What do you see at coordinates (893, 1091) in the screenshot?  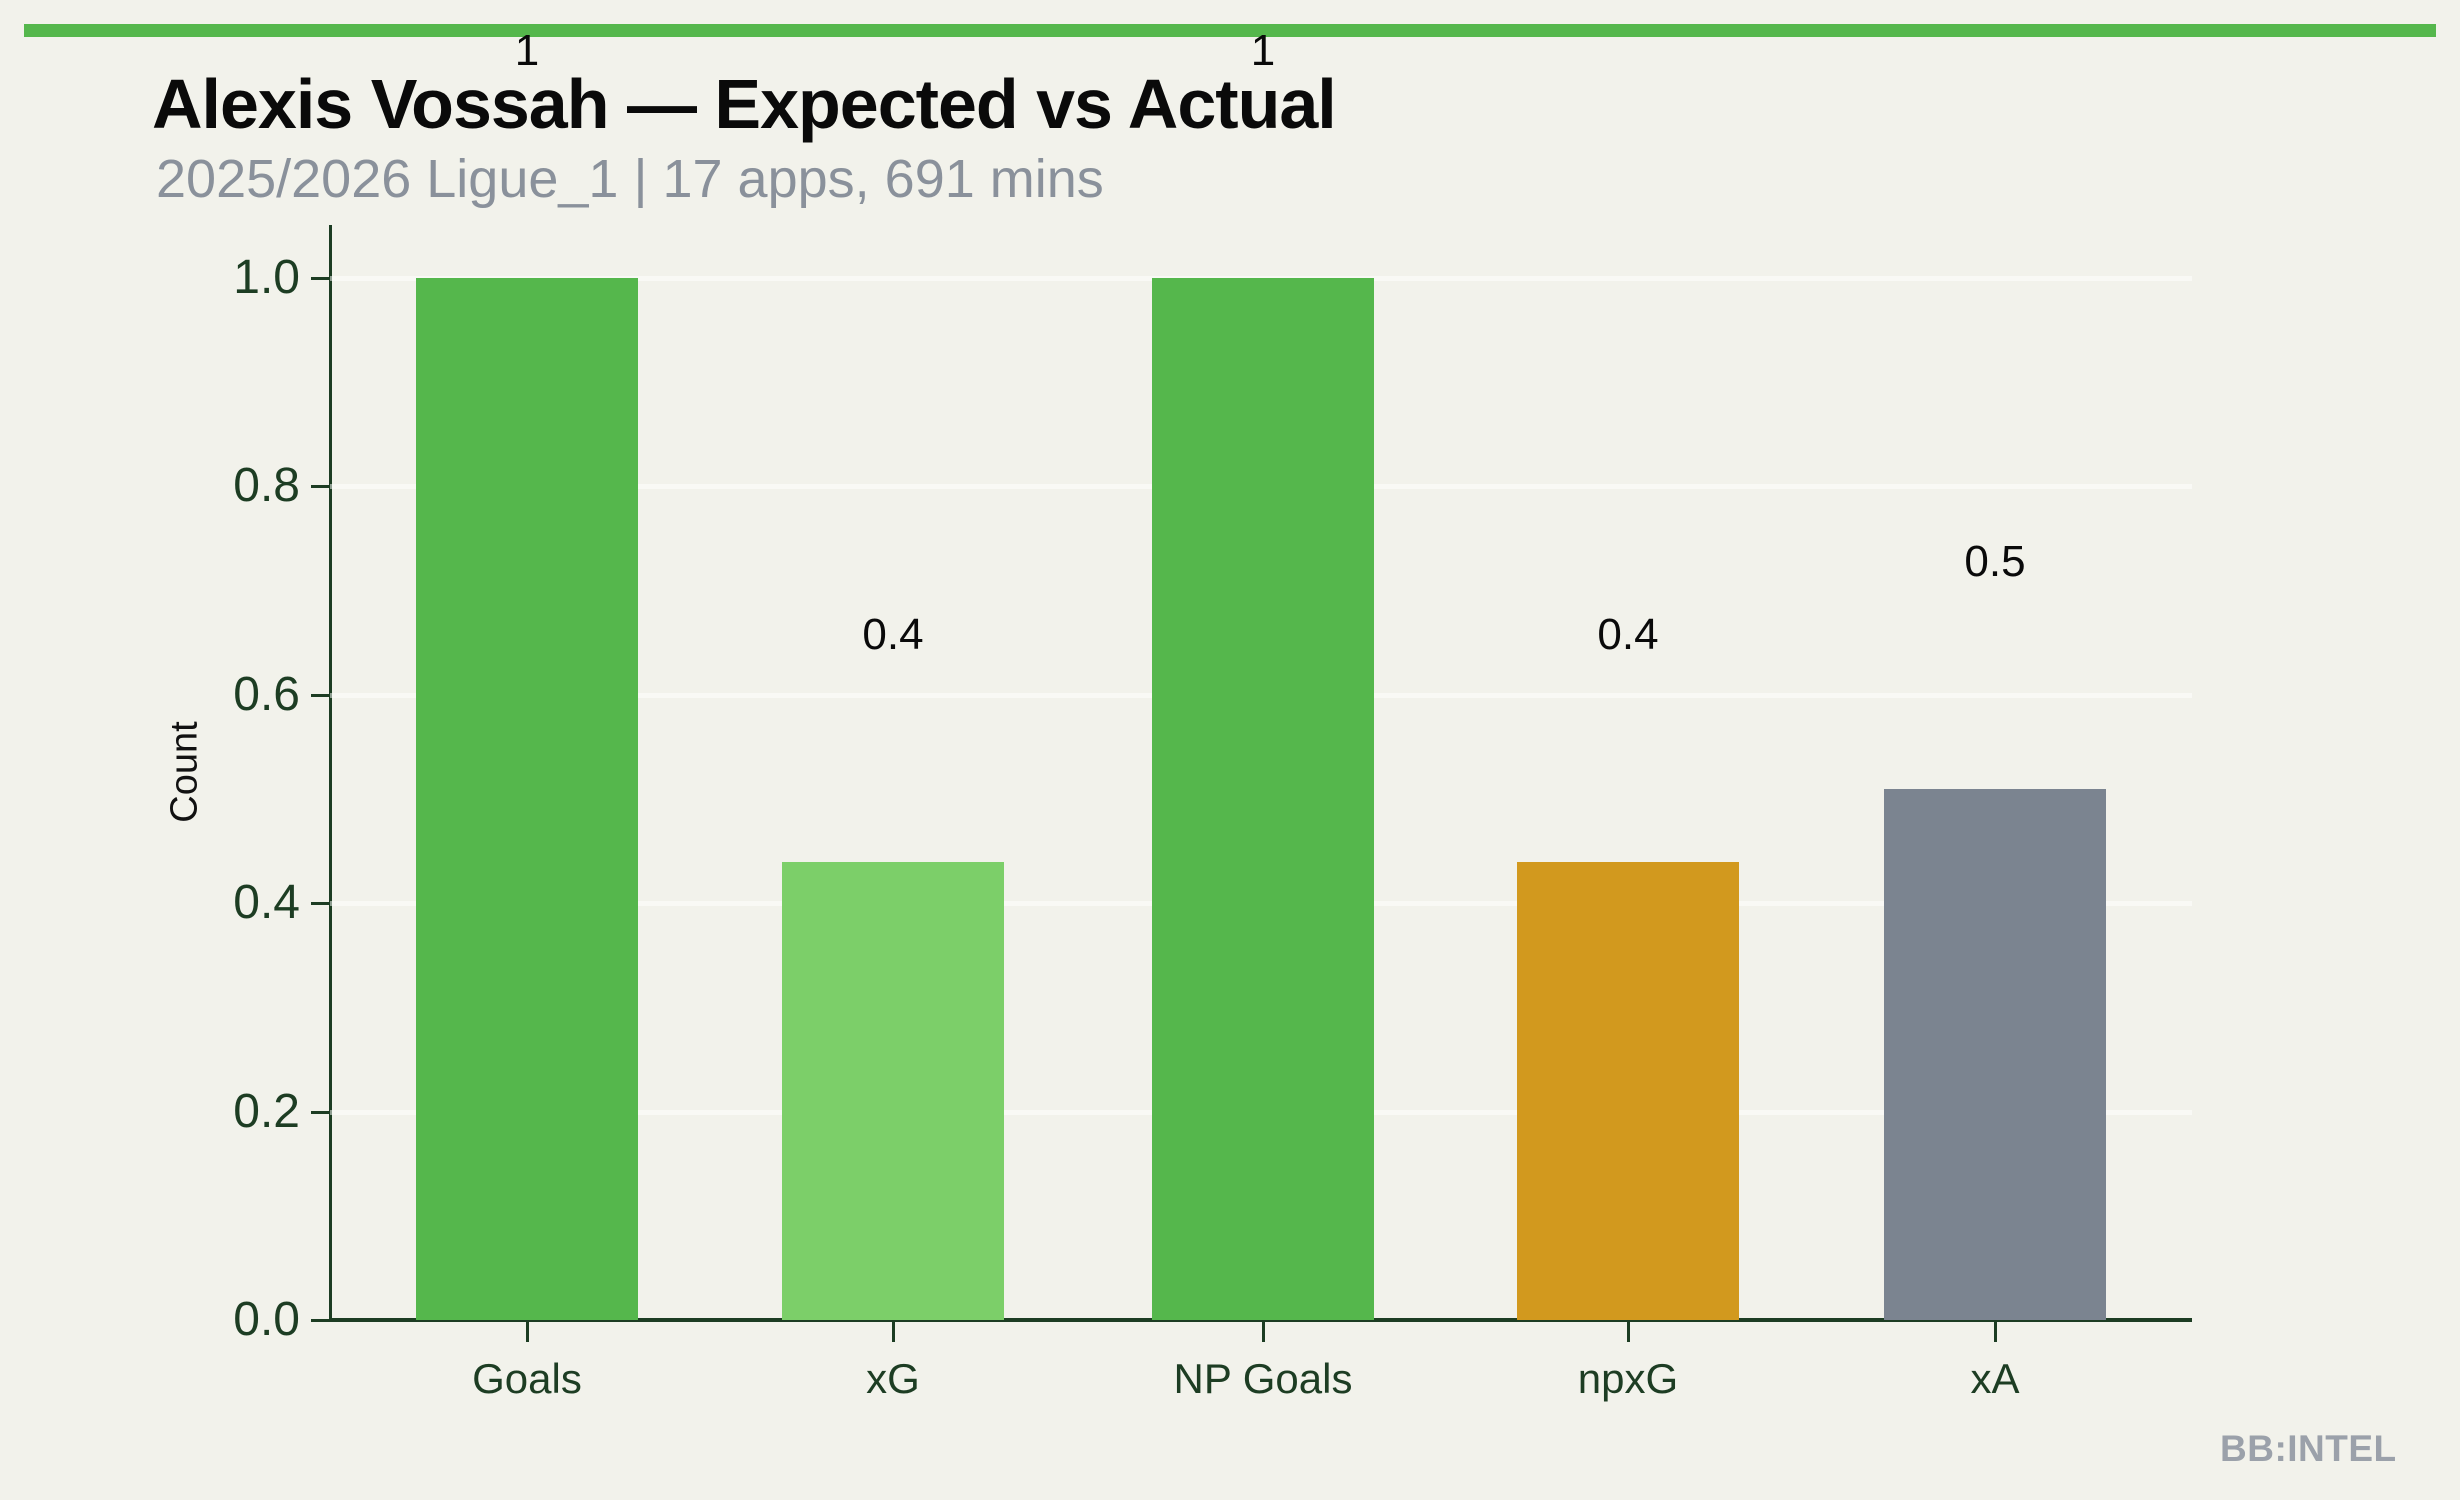 I see `bar-xg` at bounding box center [893, 1091].